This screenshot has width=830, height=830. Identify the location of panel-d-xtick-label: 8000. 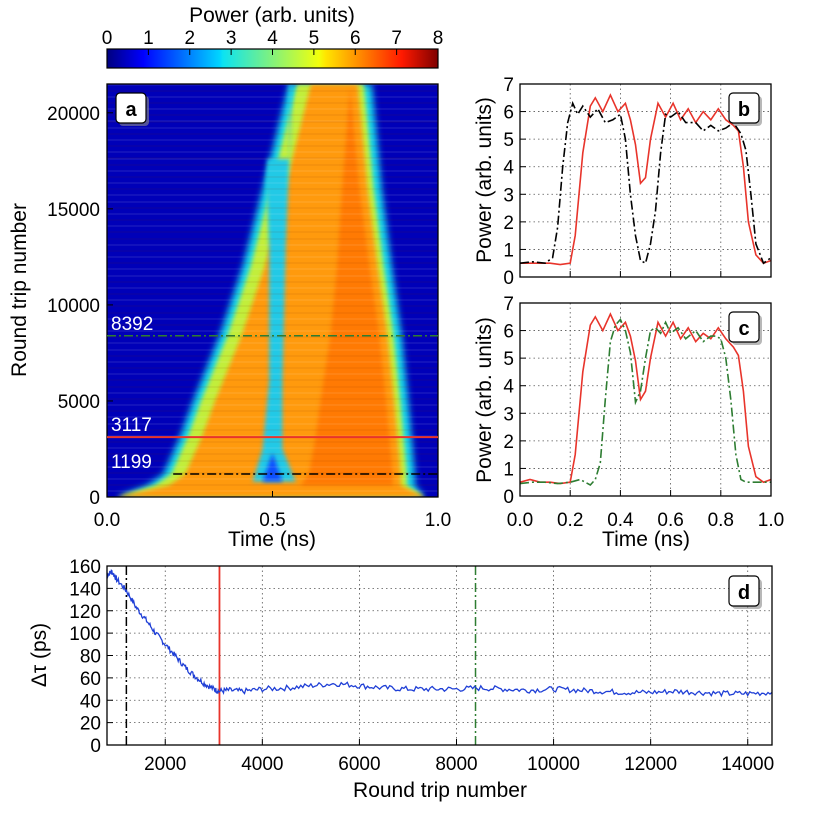
(456, 764).